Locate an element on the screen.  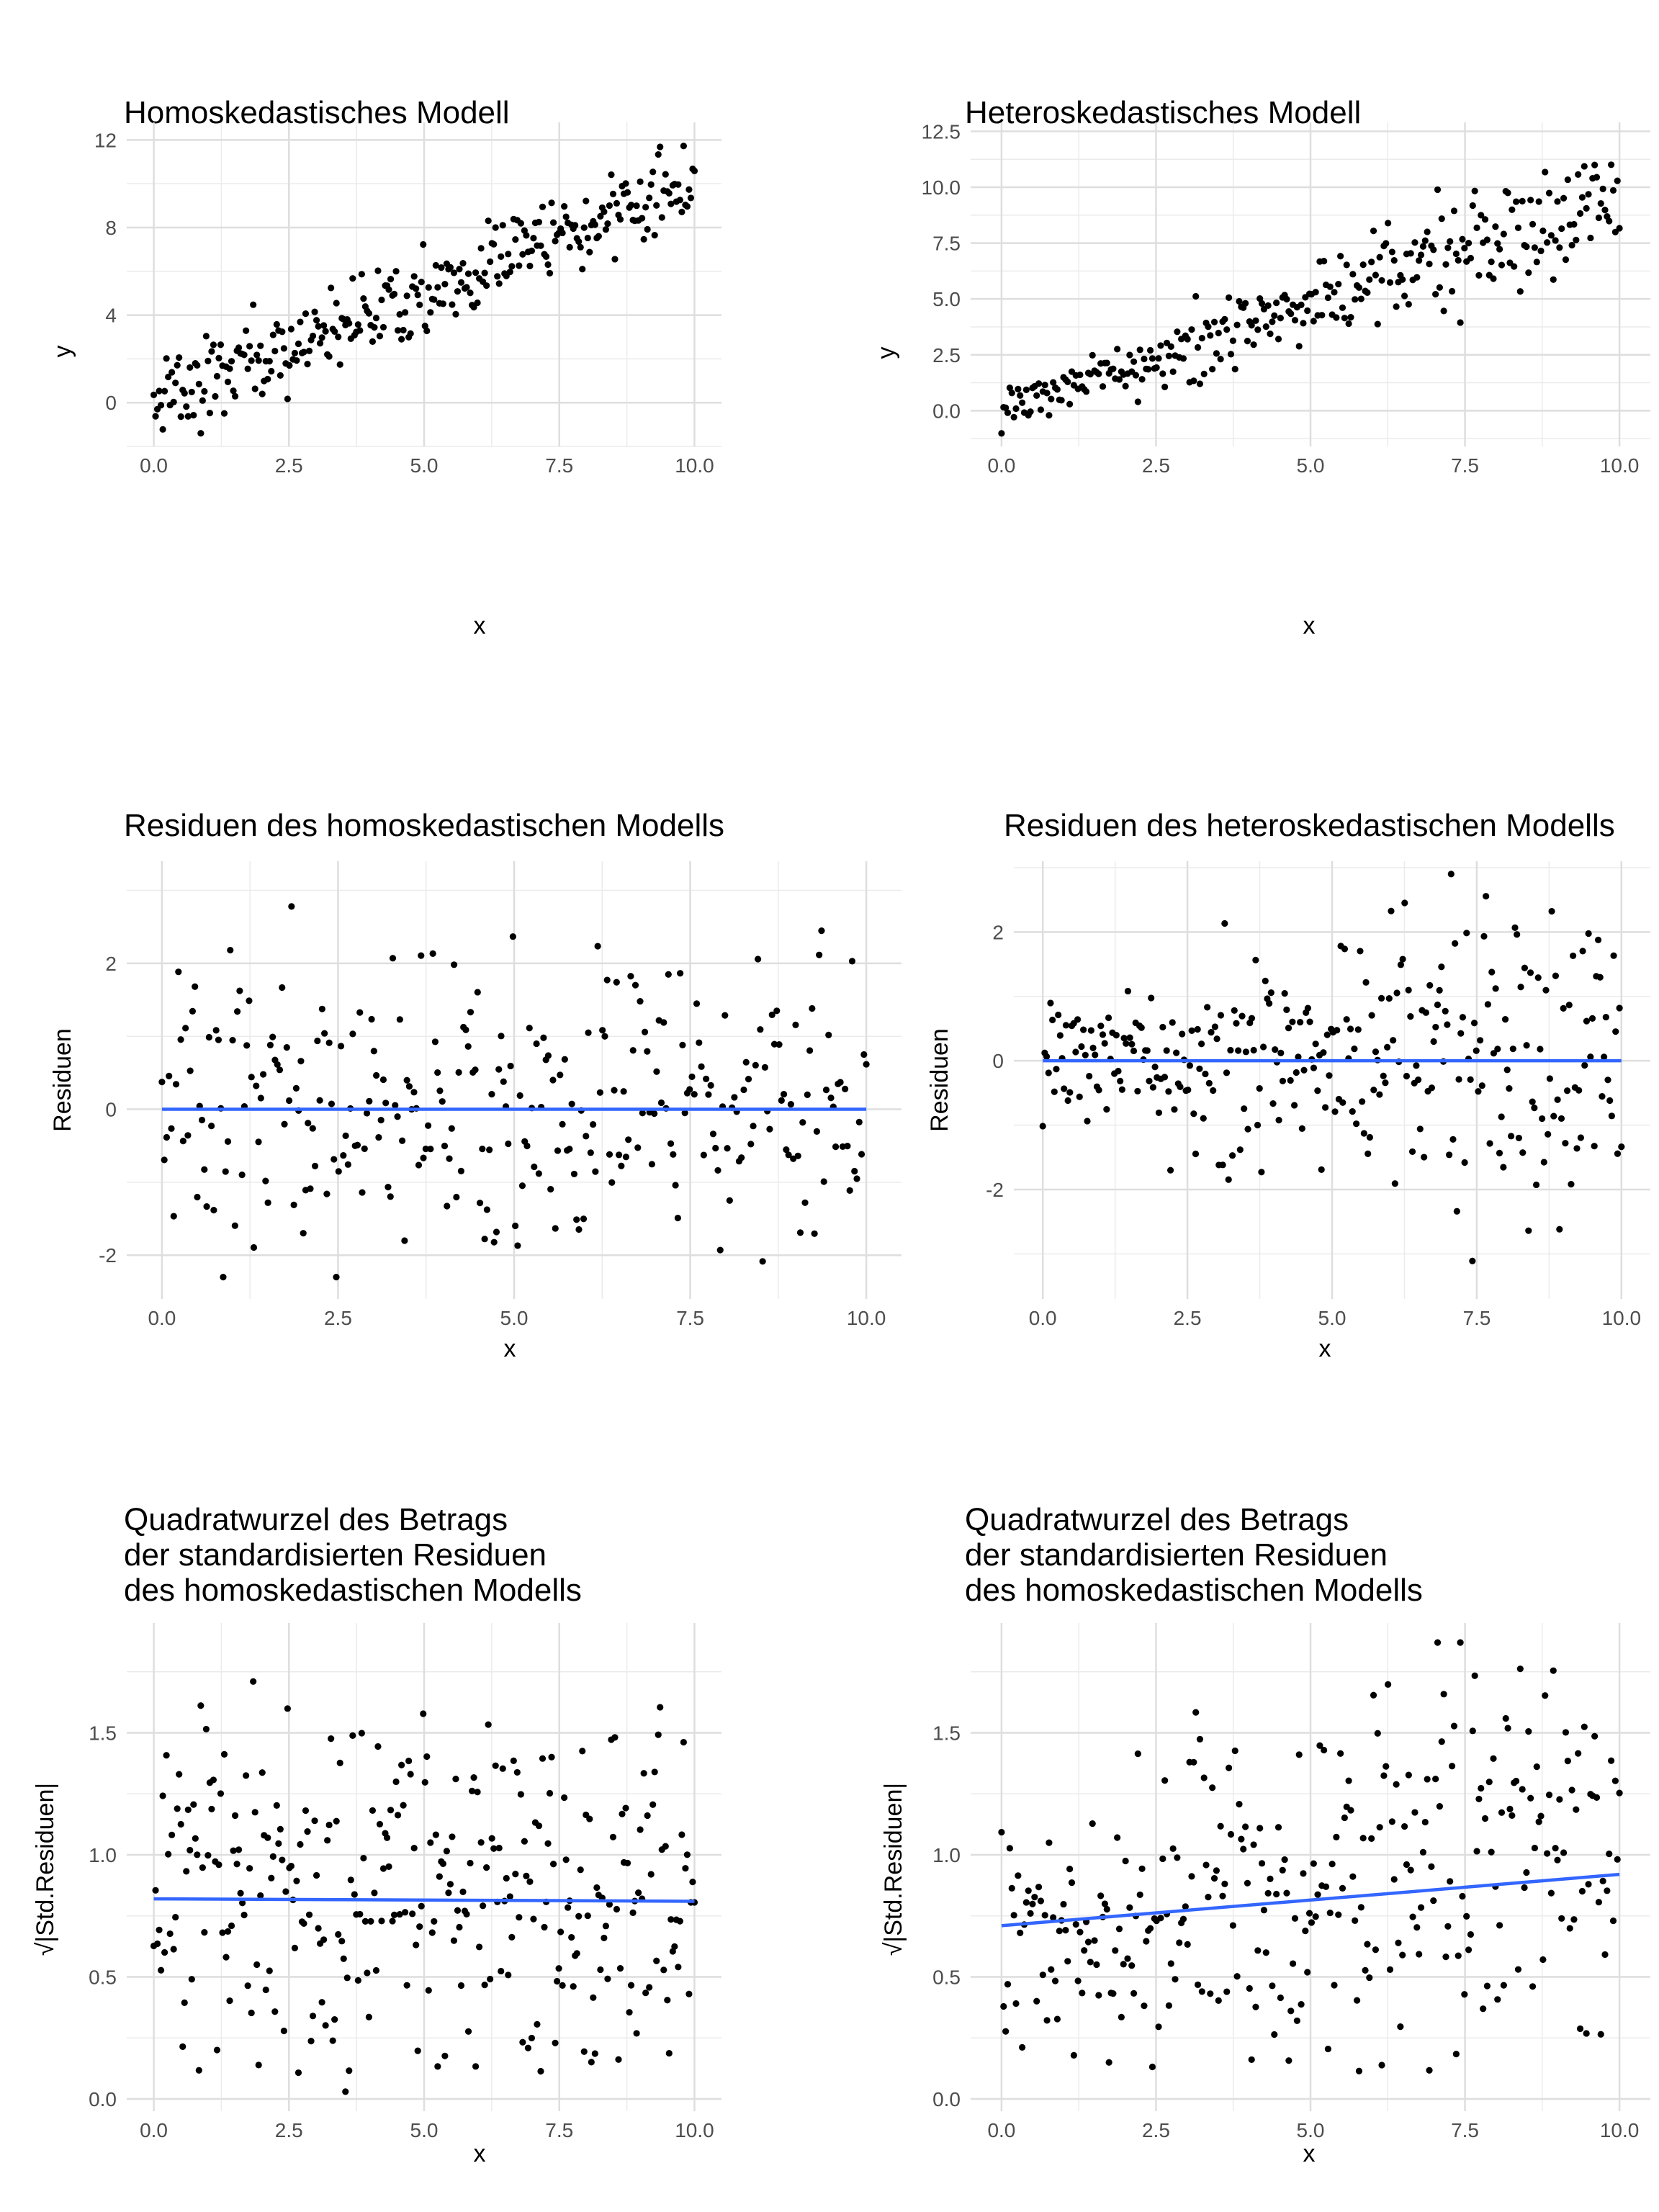
x-tick-label: 7.5 is located at coordinates (559, 2130).